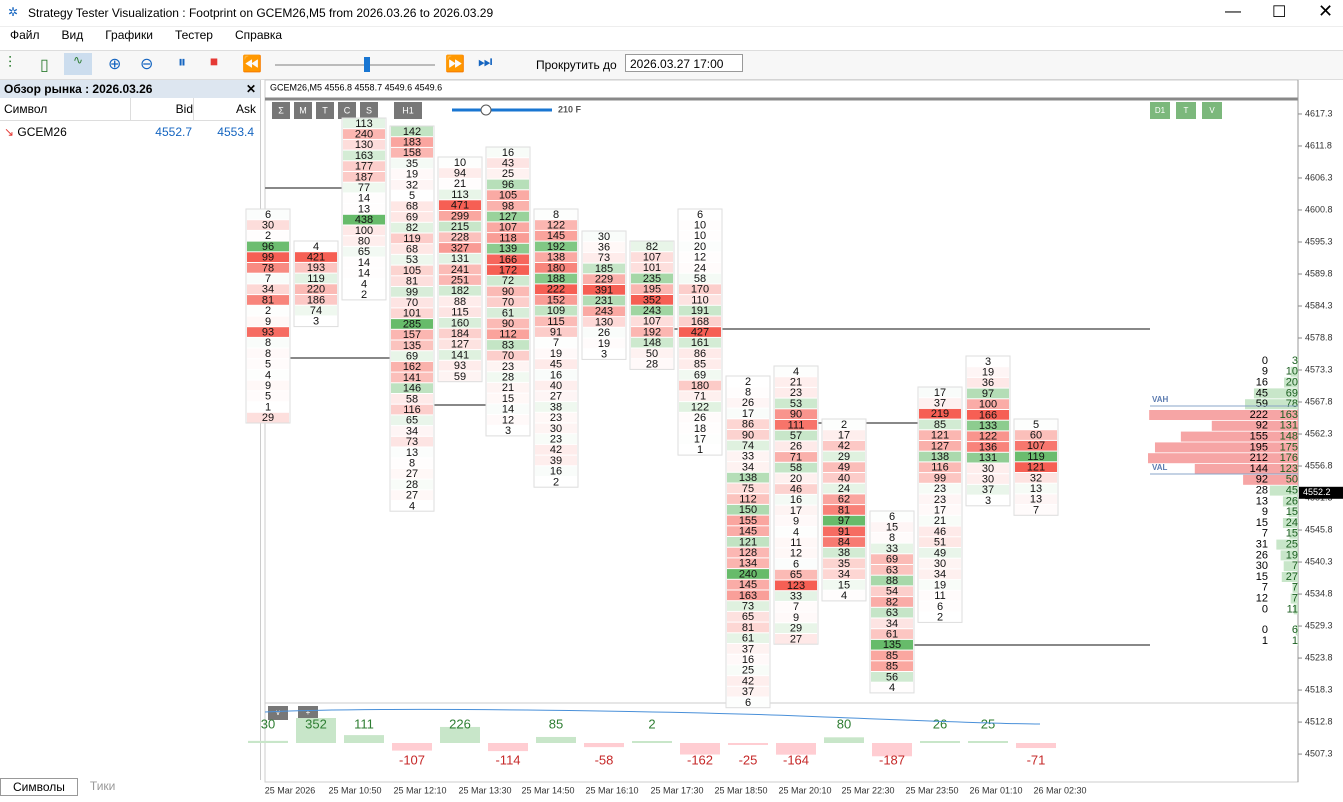 Image resolution: width=1343 pixels, height=802 pixels. Describe the element at coordinates (25, 35) in the screenshot. I see `menu-item: Файл` at that location.